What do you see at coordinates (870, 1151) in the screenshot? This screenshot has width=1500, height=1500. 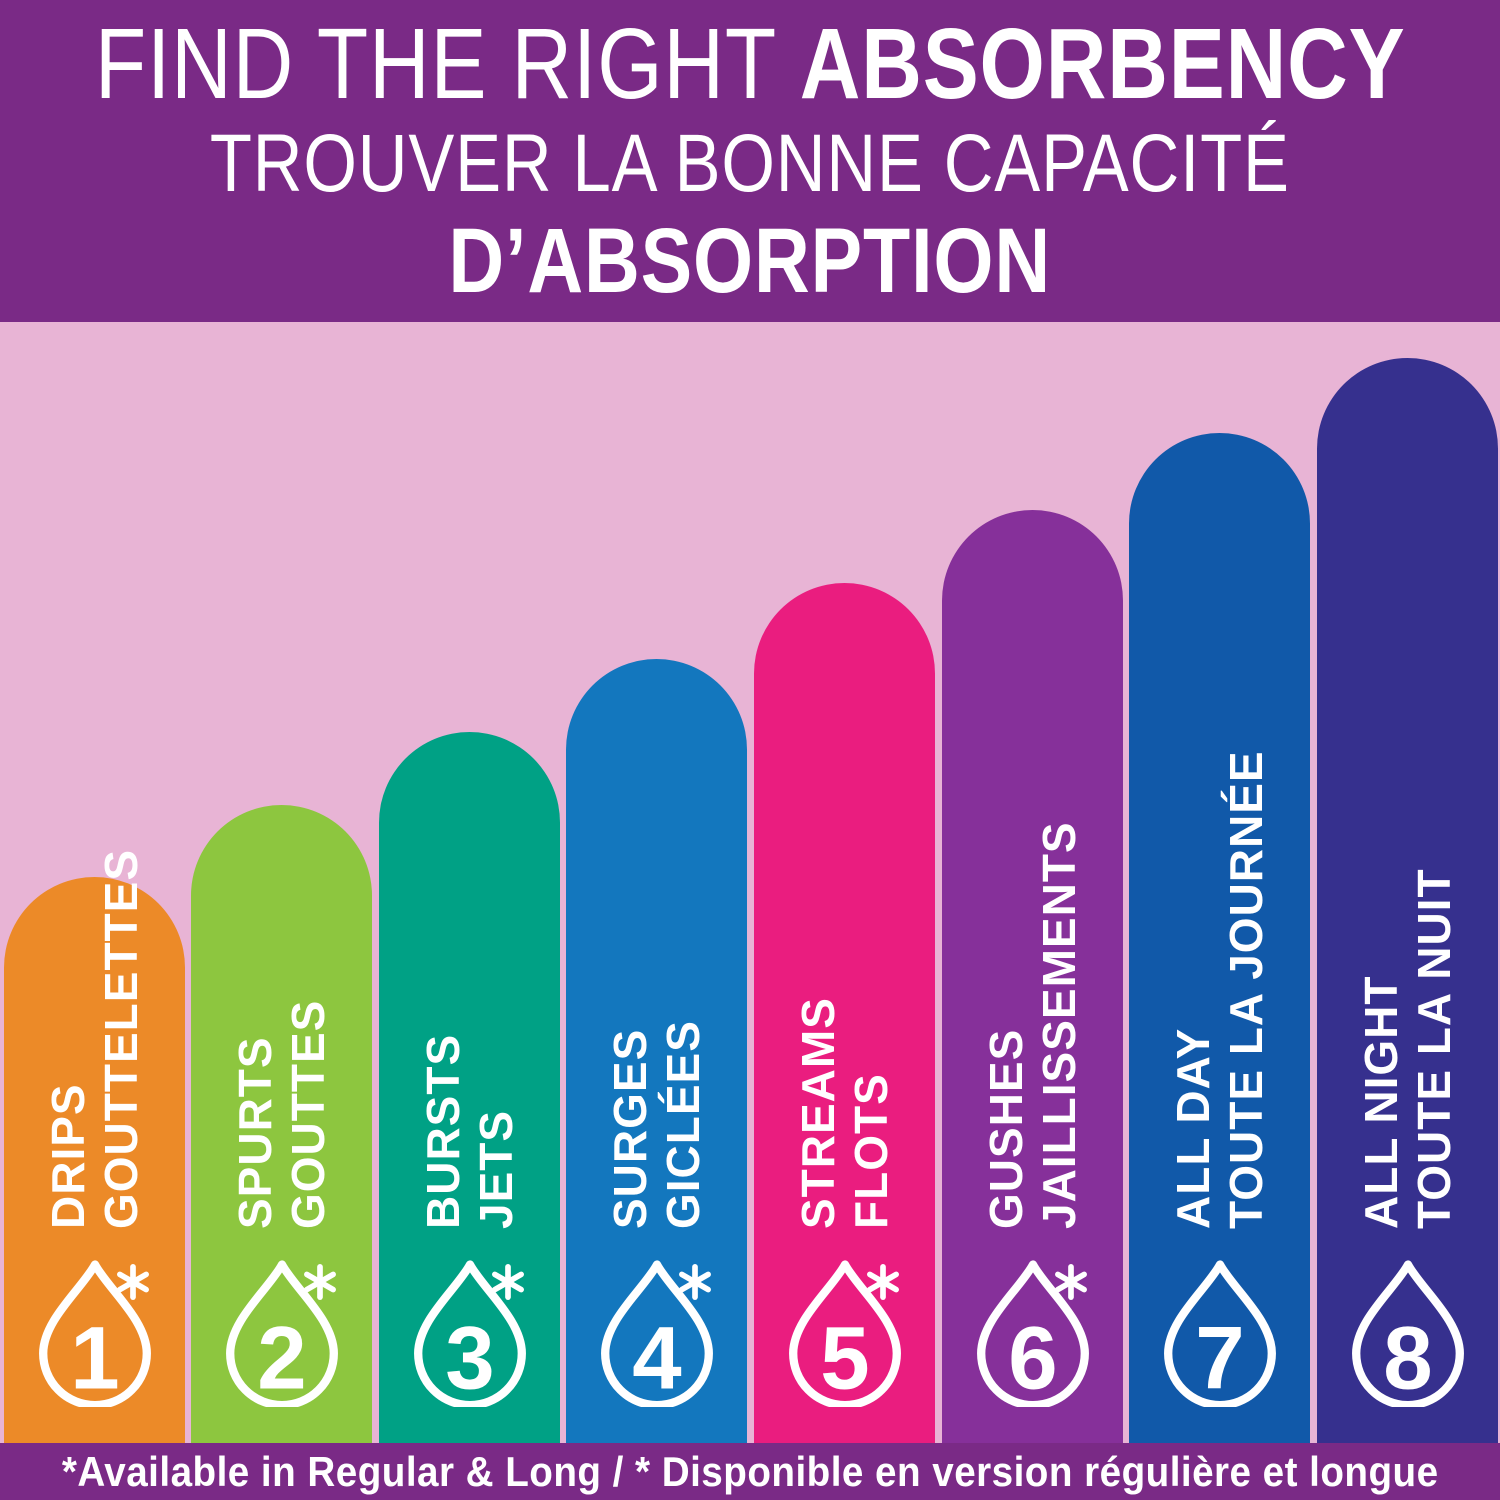 I see `bar-label-fr: FLOTS` at bounding box center [870, 1151].